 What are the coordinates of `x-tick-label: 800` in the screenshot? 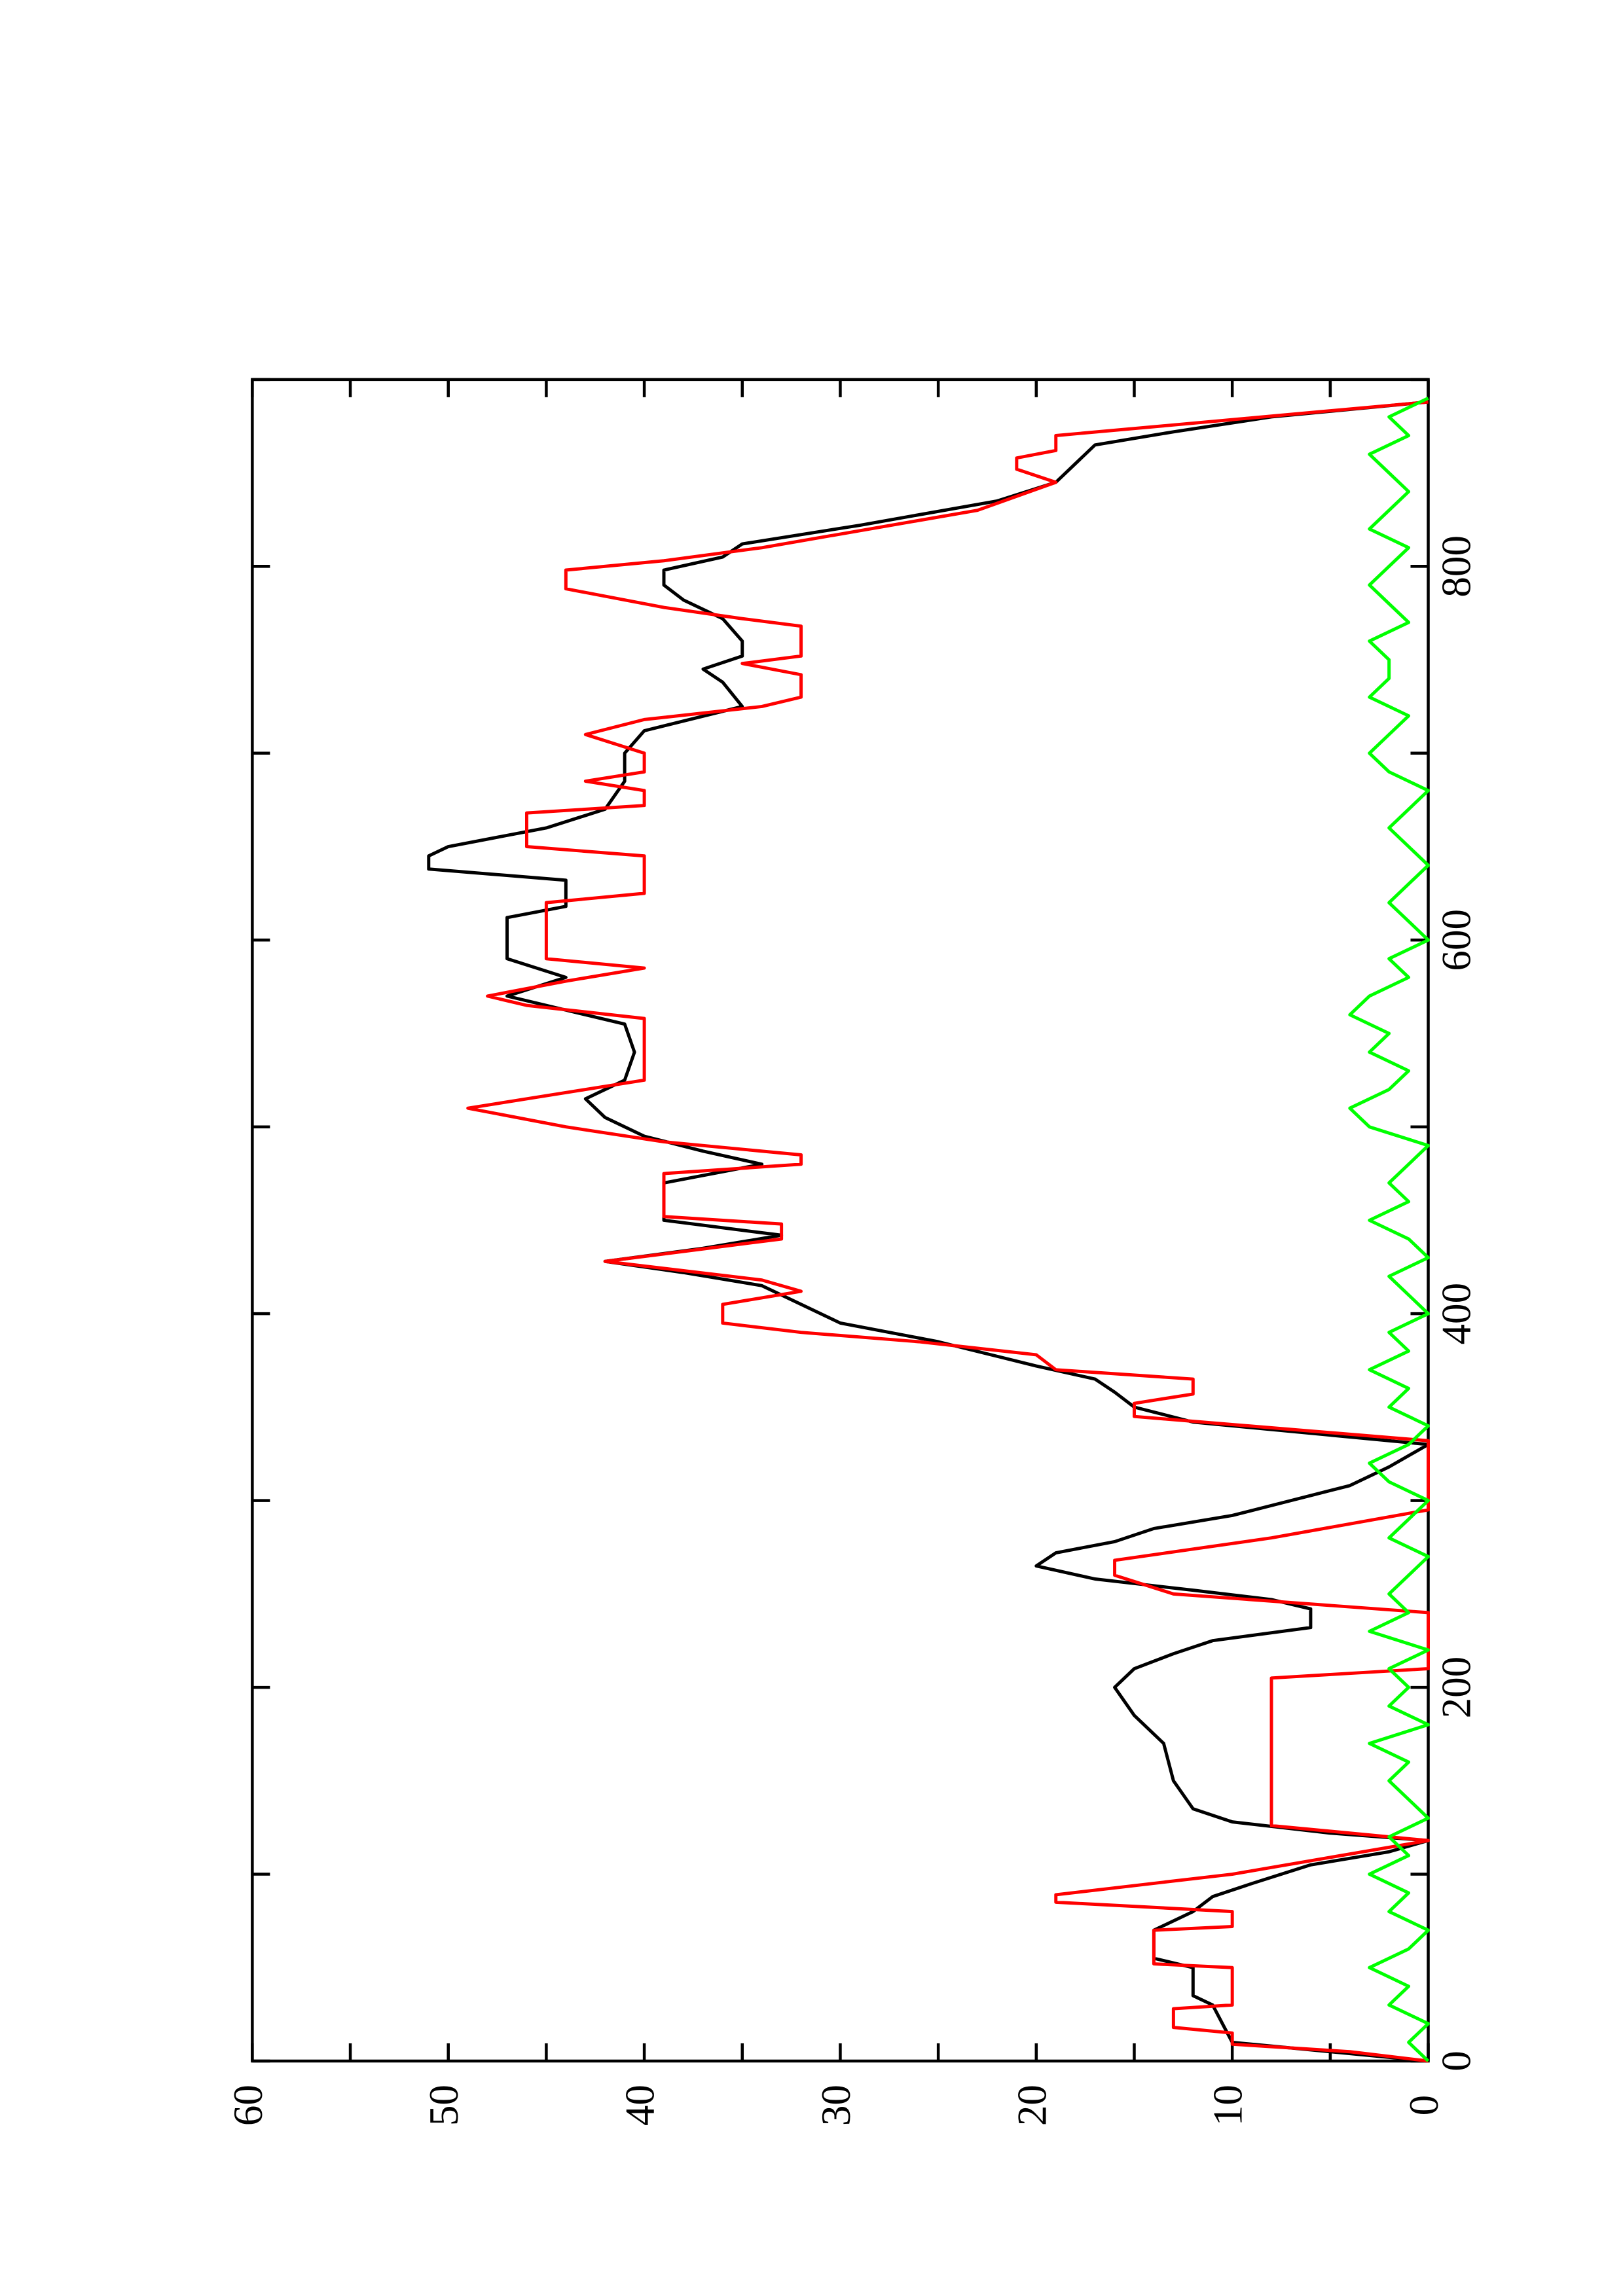 It's located at (1457, 566).